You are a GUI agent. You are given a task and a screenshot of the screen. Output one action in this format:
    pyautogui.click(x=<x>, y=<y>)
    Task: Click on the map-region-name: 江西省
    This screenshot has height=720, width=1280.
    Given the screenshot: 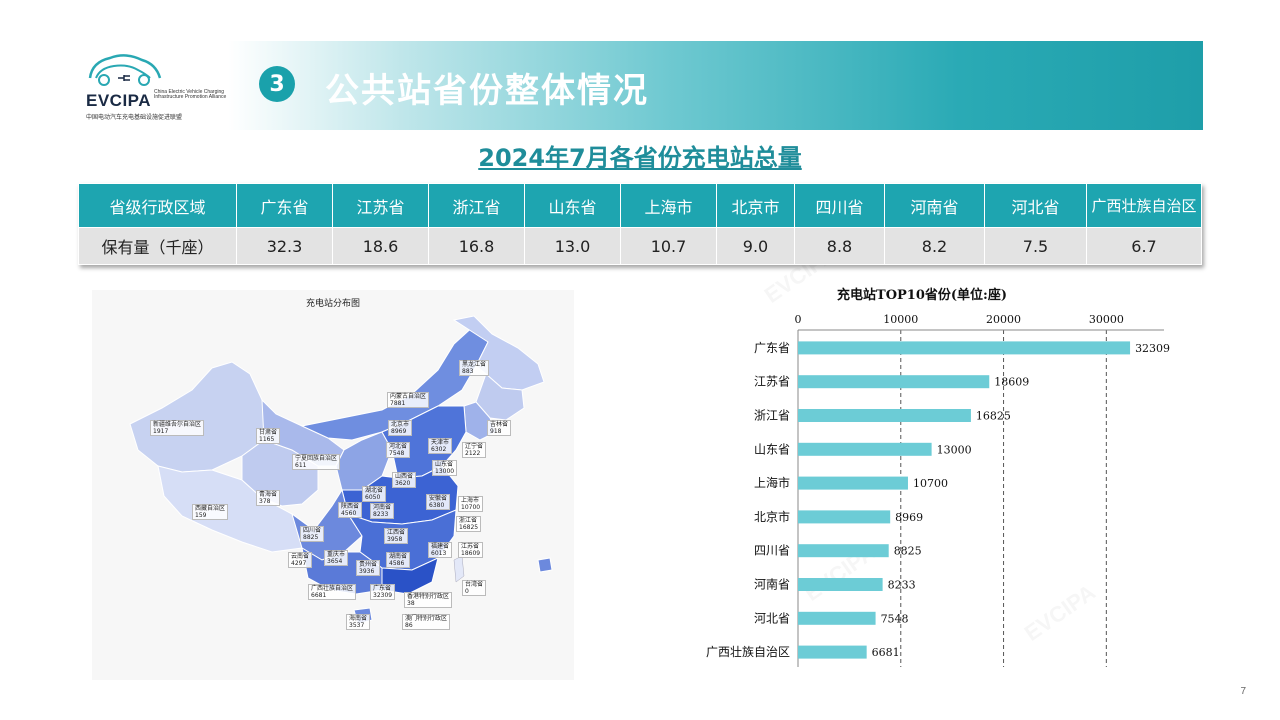 What is the action you would take?
    pyautogui.click(x=396, y=532)
    